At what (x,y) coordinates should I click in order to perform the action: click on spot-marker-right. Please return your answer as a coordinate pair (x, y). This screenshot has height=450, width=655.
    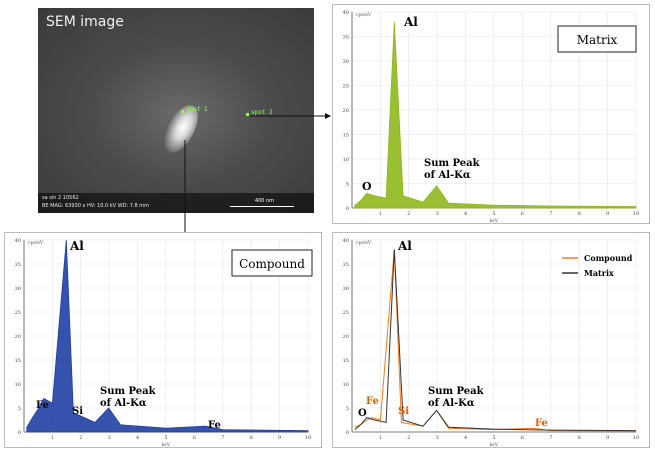
    Looking at the image, I should click on (247, 114).